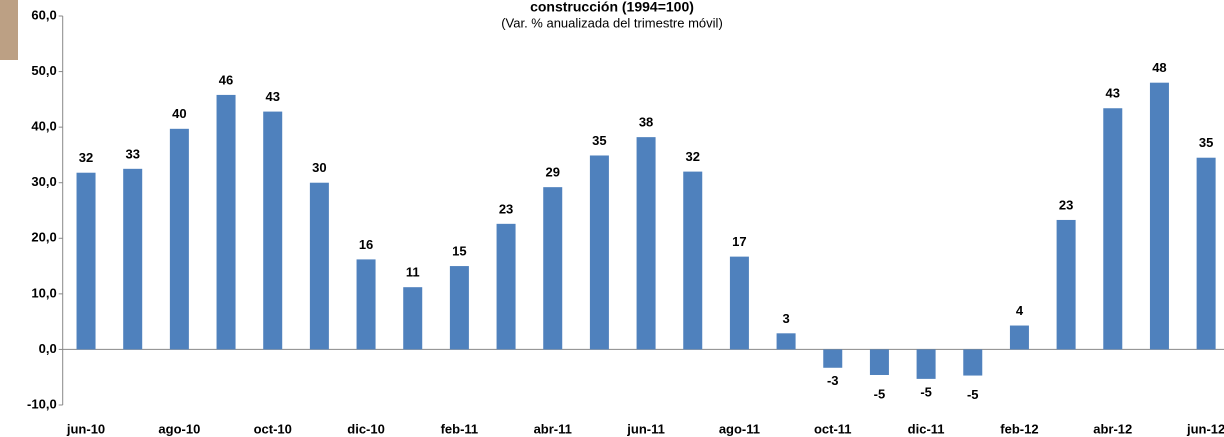 Image resolution: width=1224 pixels, height=437 pixels. Describe the element at coordinates (413, 272) in the screenshot. I see `value-label: 11` at that location.